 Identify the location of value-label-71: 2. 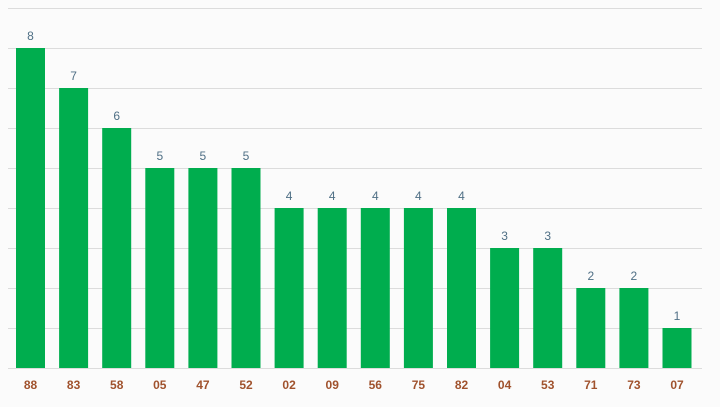
(590, 276).